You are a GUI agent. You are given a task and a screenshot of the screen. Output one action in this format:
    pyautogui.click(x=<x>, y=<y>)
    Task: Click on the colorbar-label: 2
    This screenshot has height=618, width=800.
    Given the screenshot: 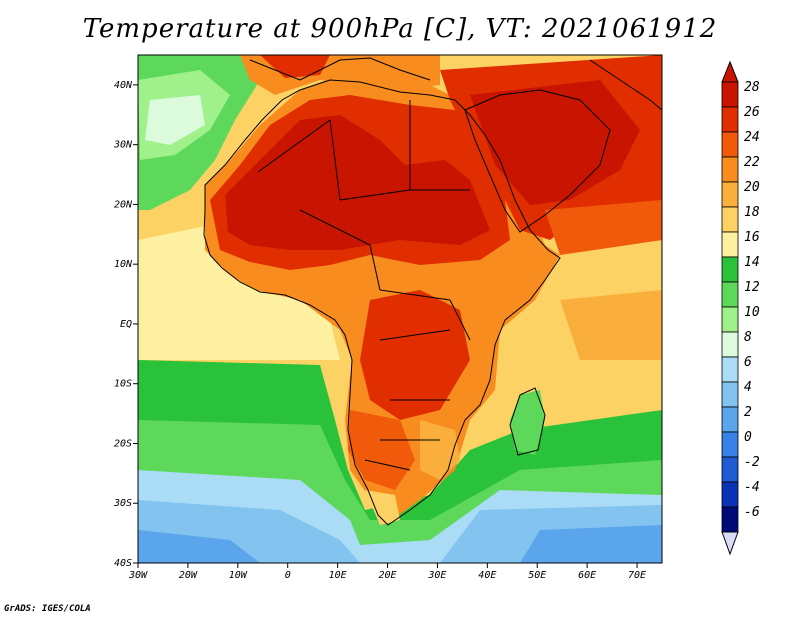 What is the action you would take?
    pyautogui.click(x=748, y=412)
    